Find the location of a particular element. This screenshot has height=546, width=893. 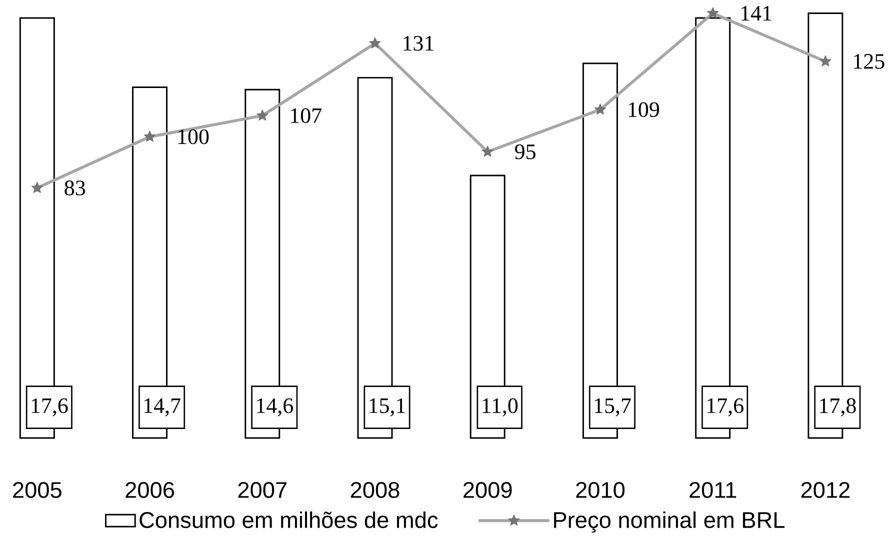

data-label: 15,1 is located at coordinates (387, 407).